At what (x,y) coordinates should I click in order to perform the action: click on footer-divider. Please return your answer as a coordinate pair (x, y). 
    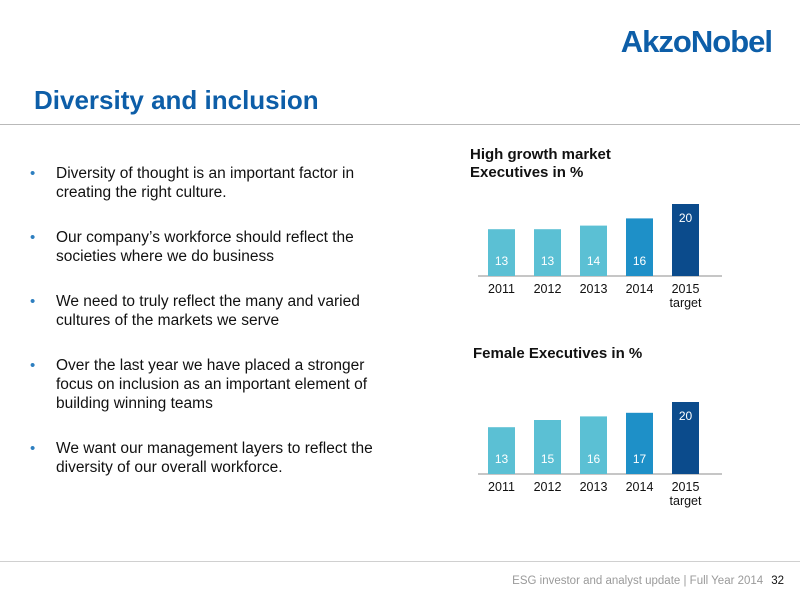
    Looking at the image, I should click on (400, 561).